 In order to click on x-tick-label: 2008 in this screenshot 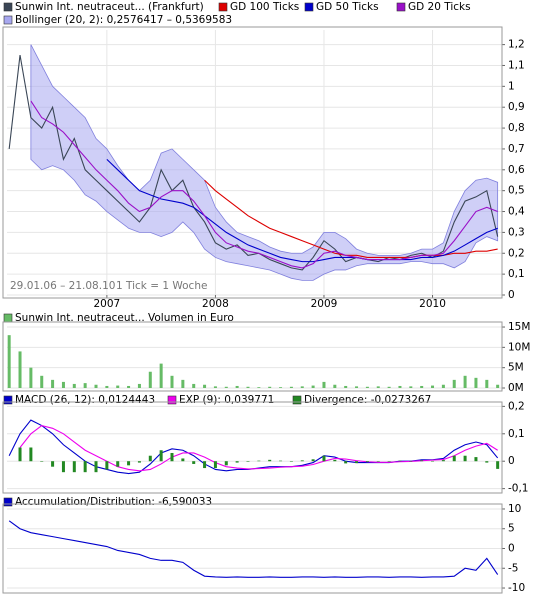, I will do `click(215, 304)`.